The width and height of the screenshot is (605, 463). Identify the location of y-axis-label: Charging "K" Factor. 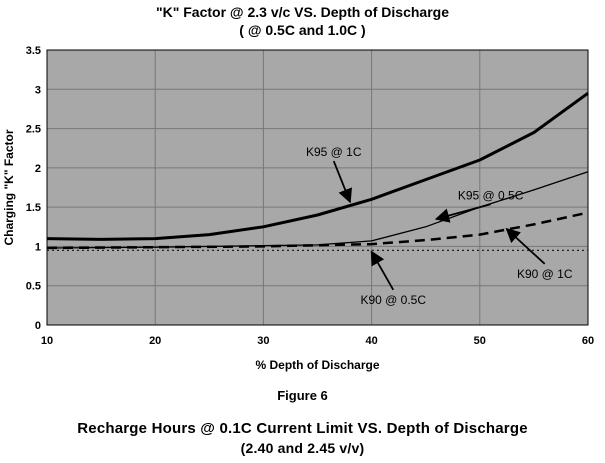
(9, 187).